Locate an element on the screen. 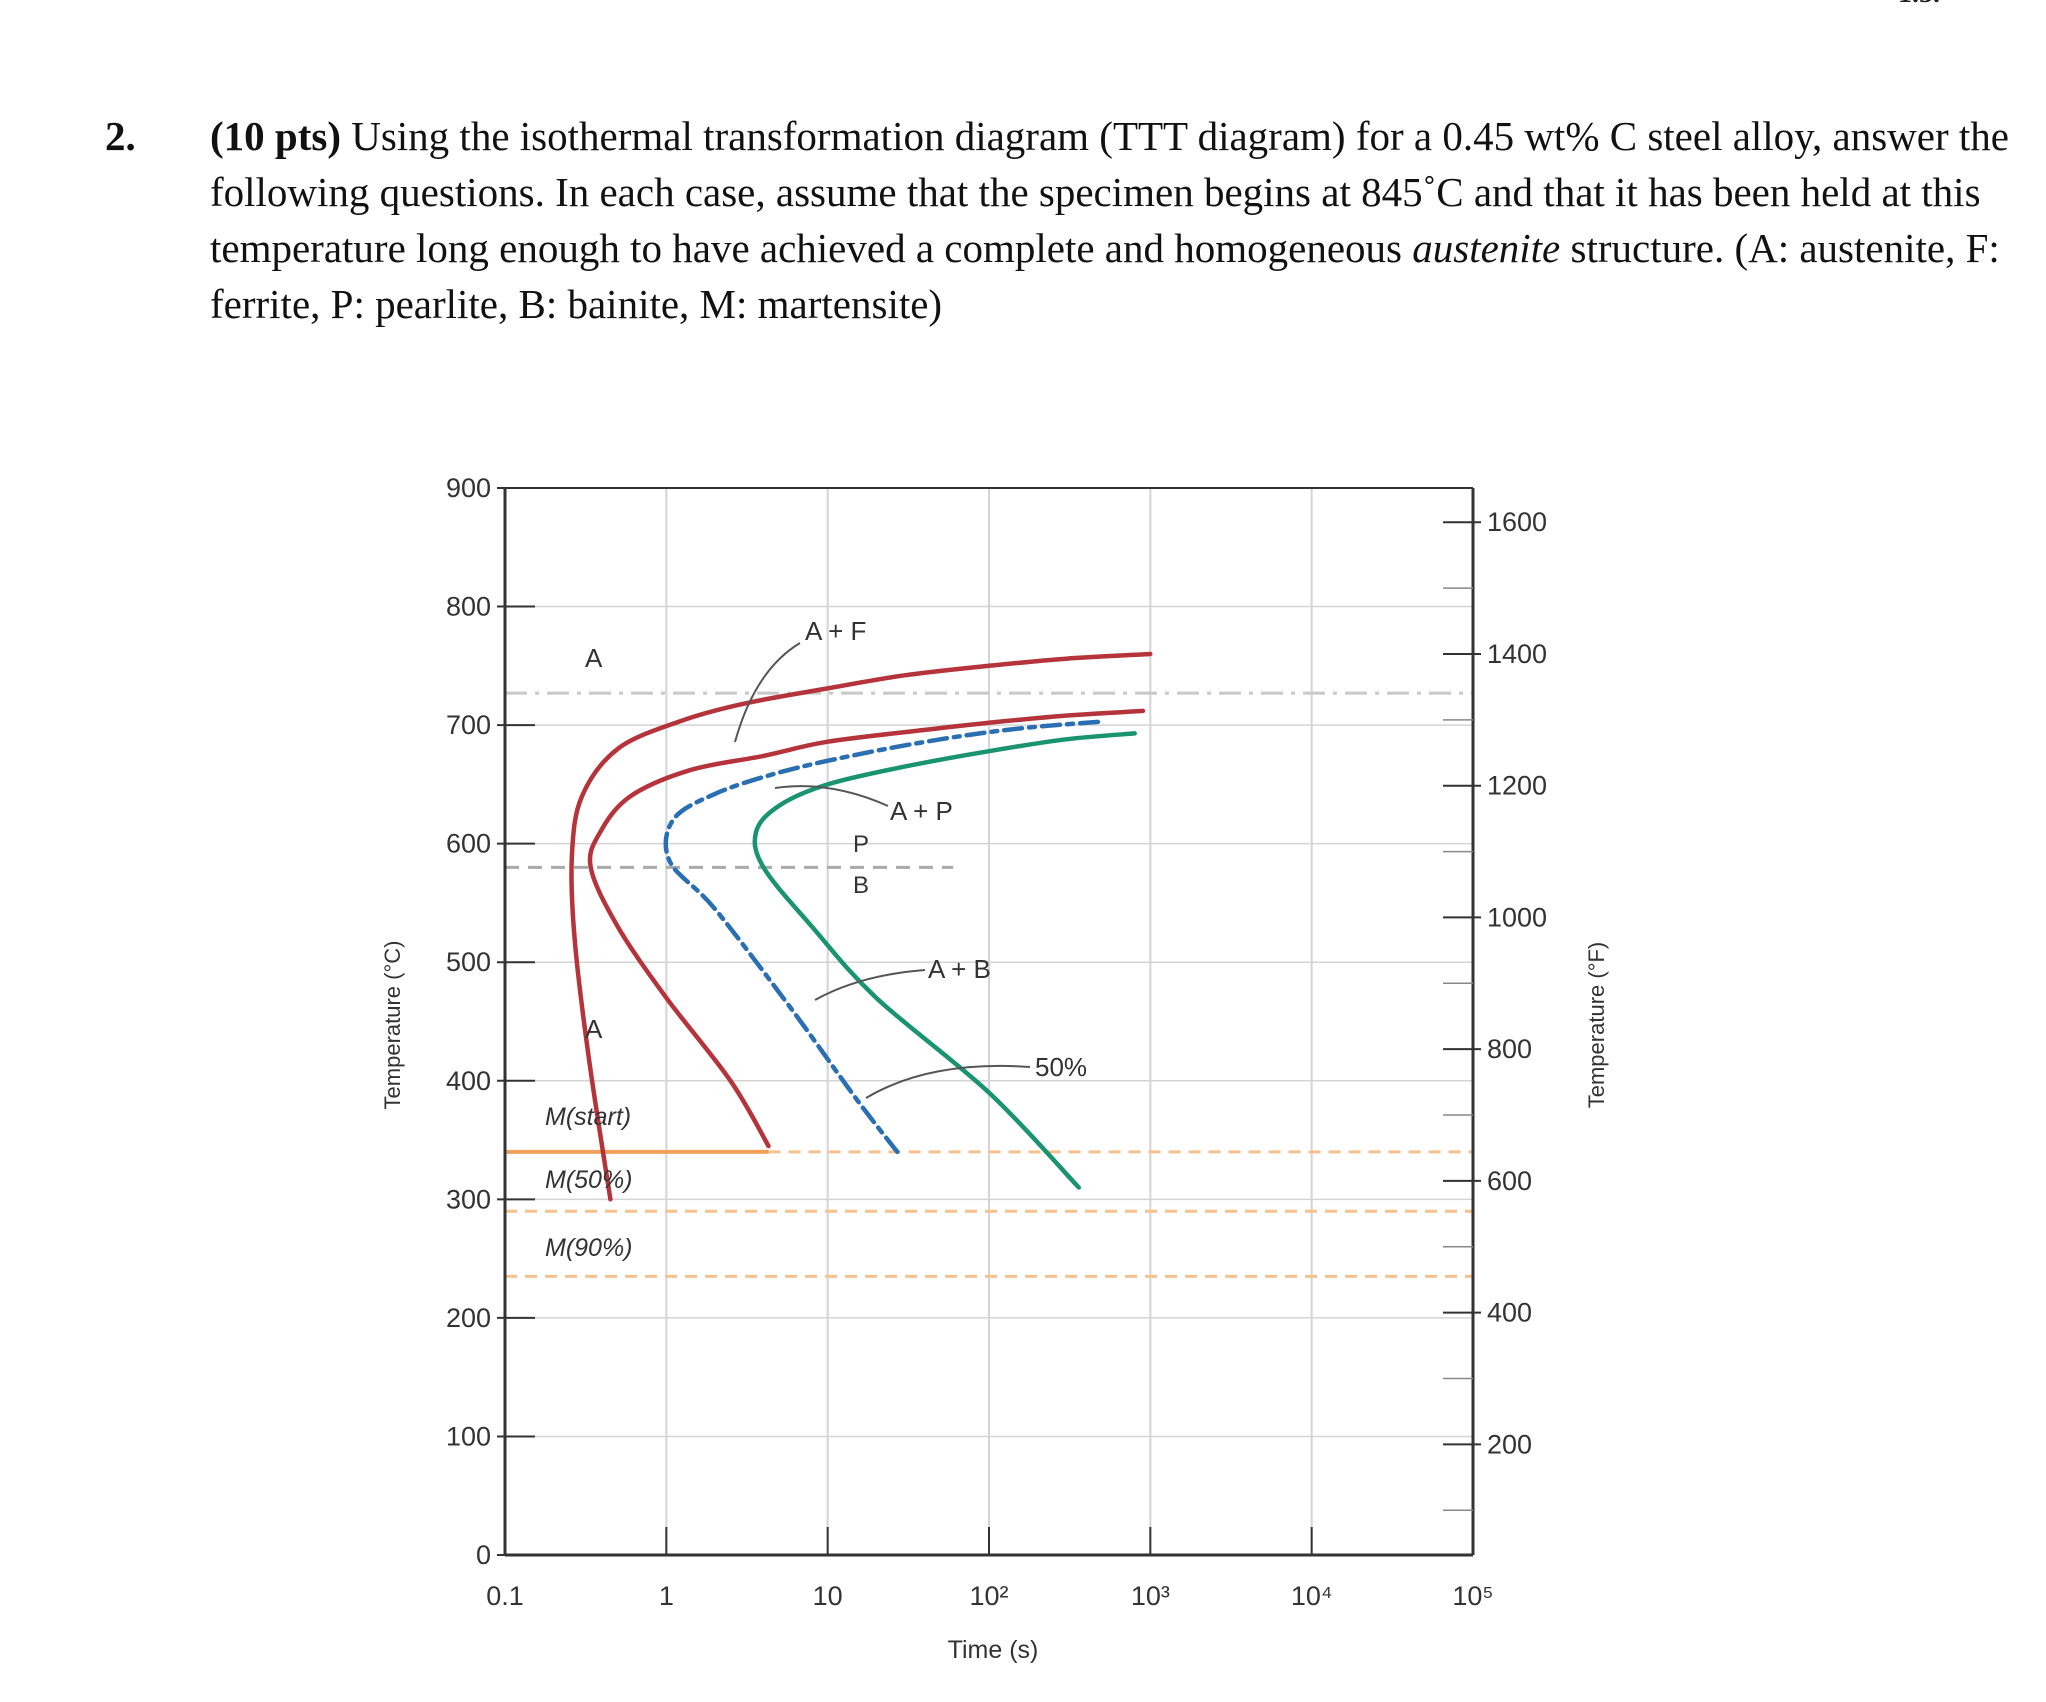 The height and width of the screenshot is (1702, 2046). question-number: 2. is located at coordinates (120, 136).